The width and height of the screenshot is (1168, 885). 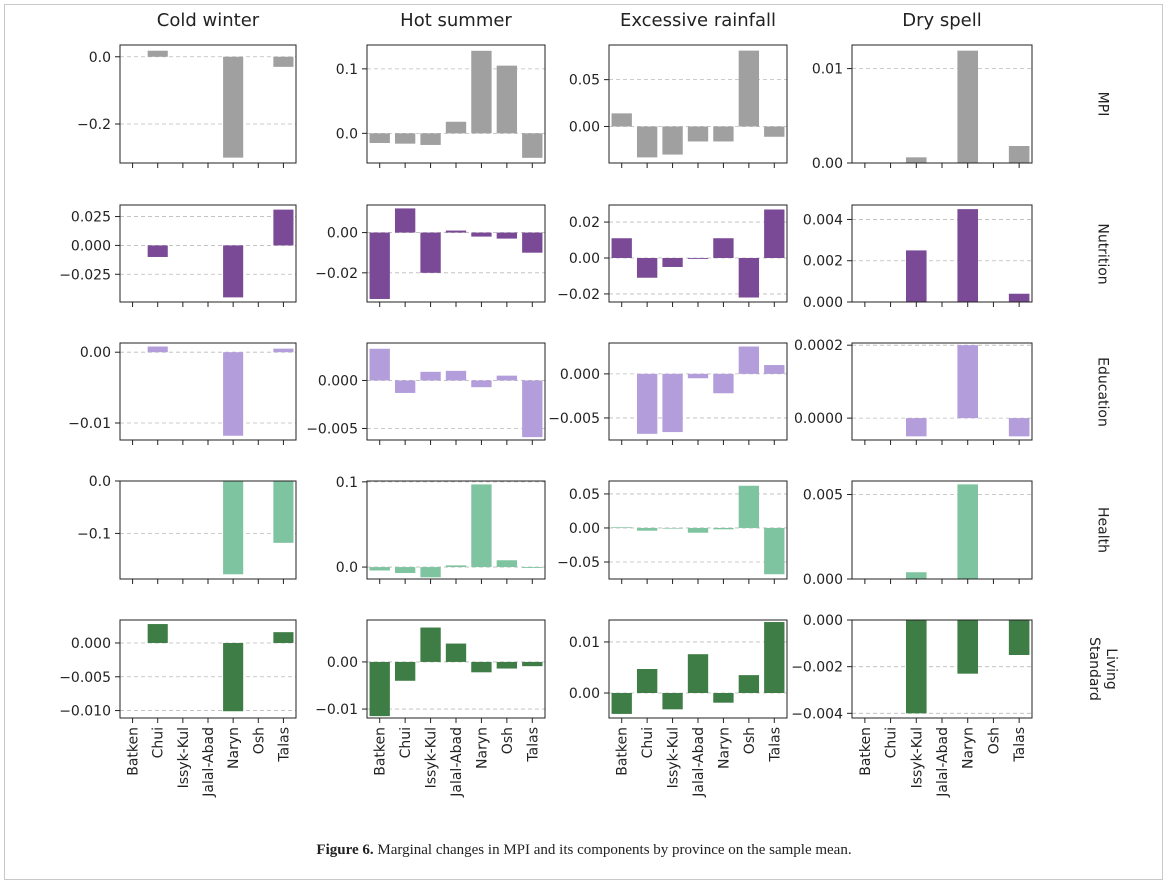 I want to click on y-tick-label: −0.010, so click(x=85, y=712).